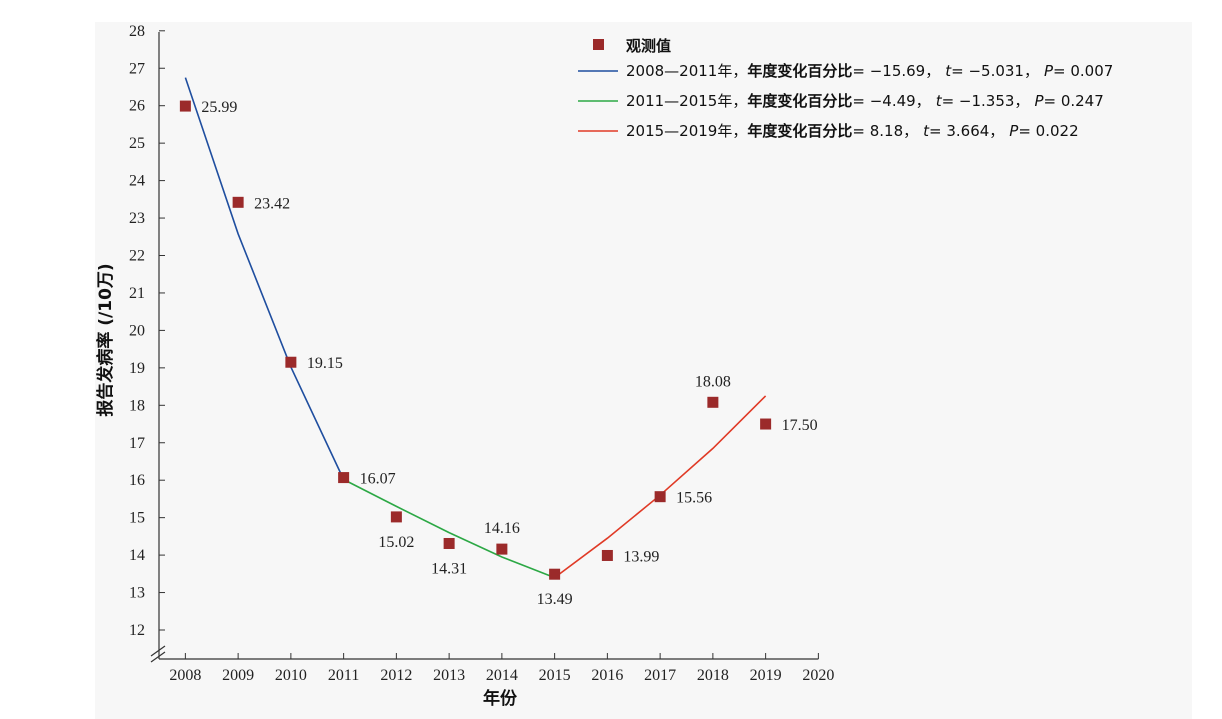  Describe the element at coordinates (105, 339) in the screenshot. I see `y-axis-title: 报告发病率 (/10万)` at that location.